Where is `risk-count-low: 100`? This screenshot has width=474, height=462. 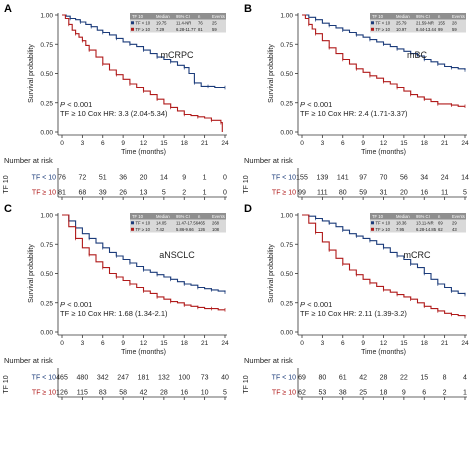 risk-count-low: 100 is located at coordinates (184, 378).